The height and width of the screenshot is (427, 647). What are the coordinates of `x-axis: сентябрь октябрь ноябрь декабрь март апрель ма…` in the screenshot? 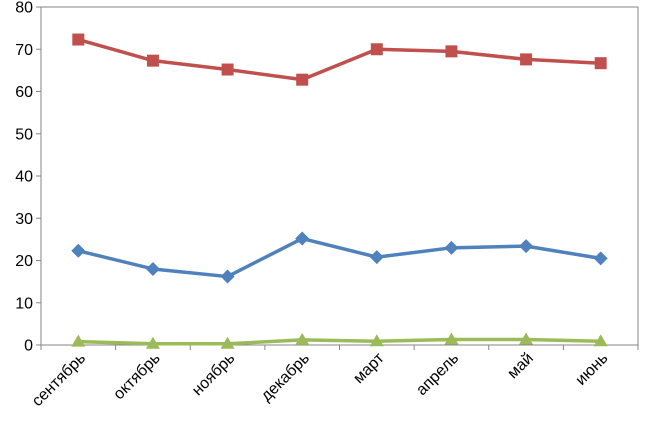 It's located at (334, 377).